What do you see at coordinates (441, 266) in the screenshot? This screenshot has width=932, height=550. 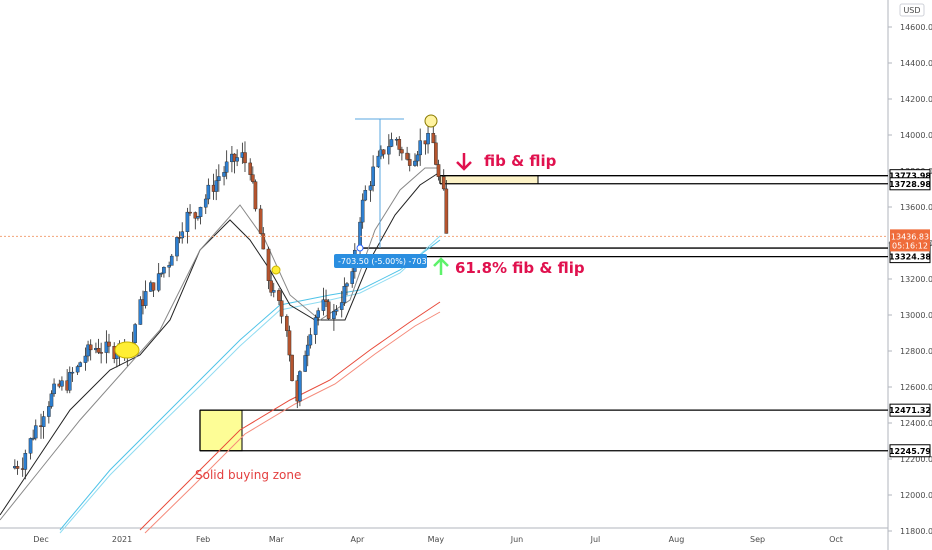 I see `up-arrow-icon` at bounding box center [441, 266].